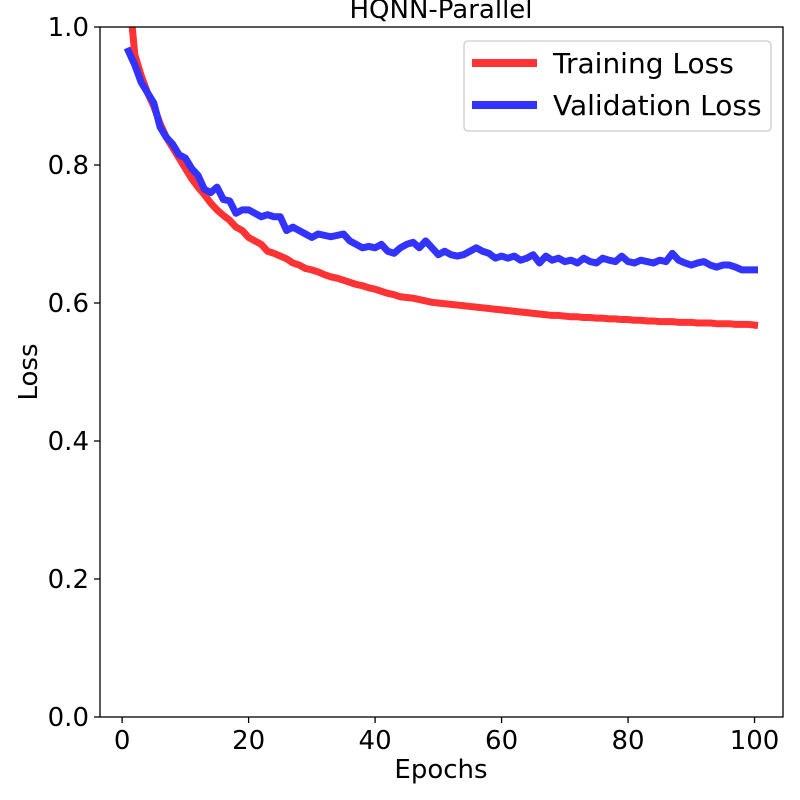 This screenshot has width=800, height=800. I want to click on x-tick-label: 0, so click(122, 741).